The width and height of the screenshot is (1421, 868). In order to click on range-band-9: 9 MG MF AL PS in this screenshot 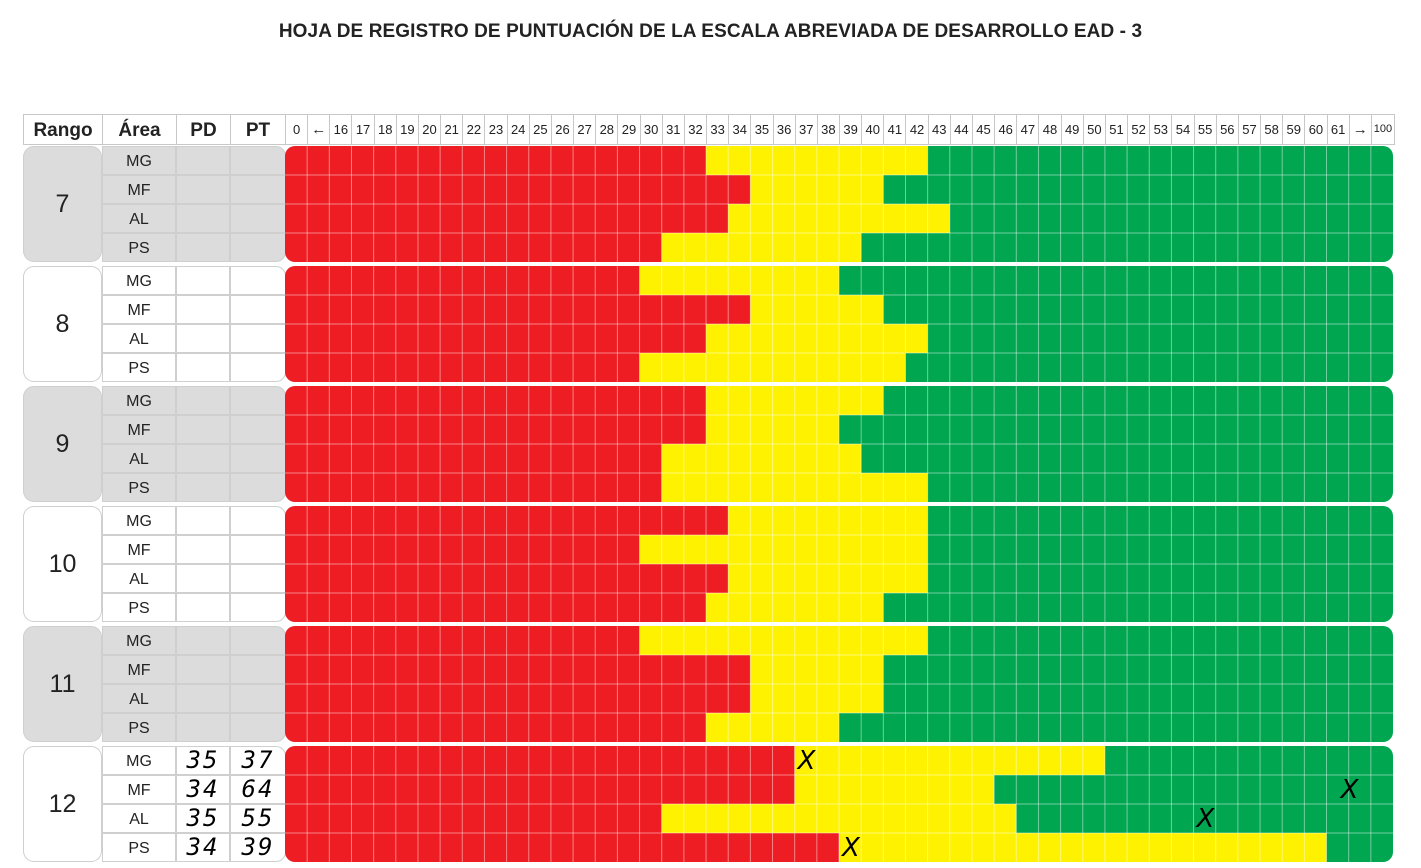, I will do `click(154, 444)`.